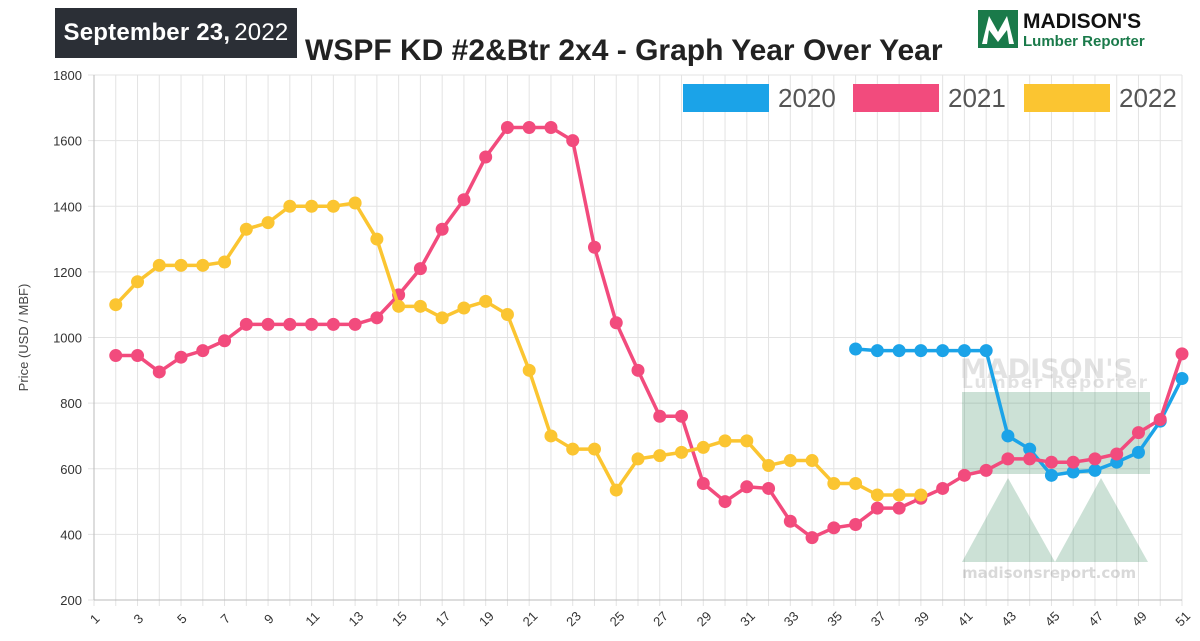 Image resolution: width=1200 pixels, height=641 pixels. I want to click on x-tick-label: 9, so click(269, 619).